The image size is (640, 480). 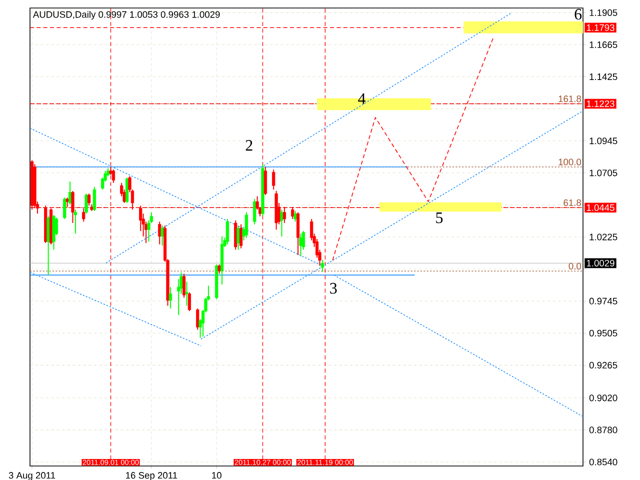 What do you see at coordinates (570, 162) in the screenshot?
I see `annotation: 100.0` at bounding box center [570, 162].